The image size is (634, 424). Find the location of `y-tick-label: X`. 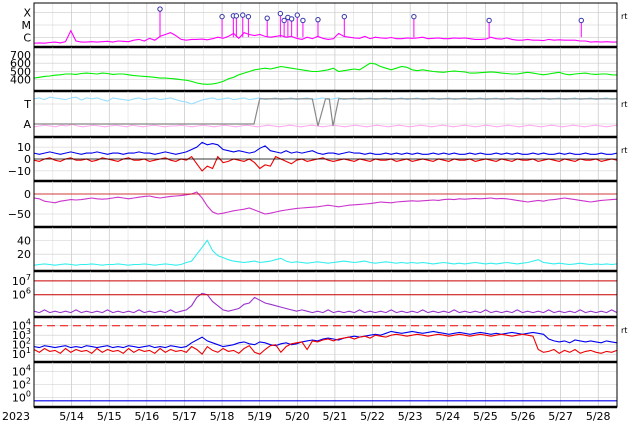

y-tick-label: X is located at coordinates (27, 12).